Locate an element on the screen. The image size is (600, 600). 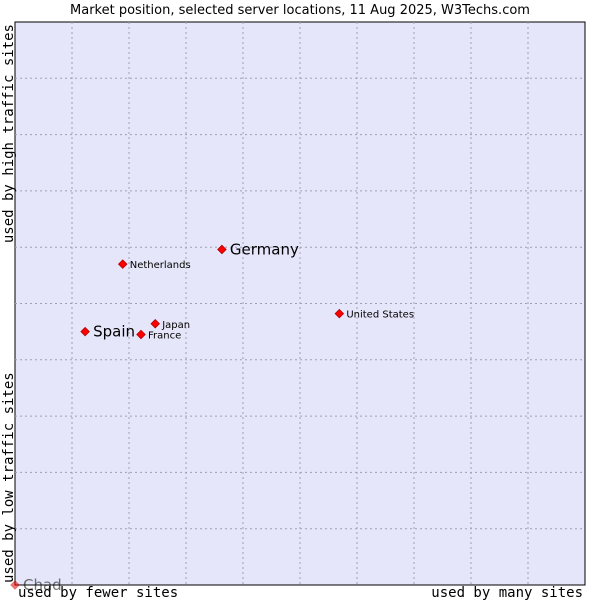
point-marker-chad is located at coordinates (15, 585).